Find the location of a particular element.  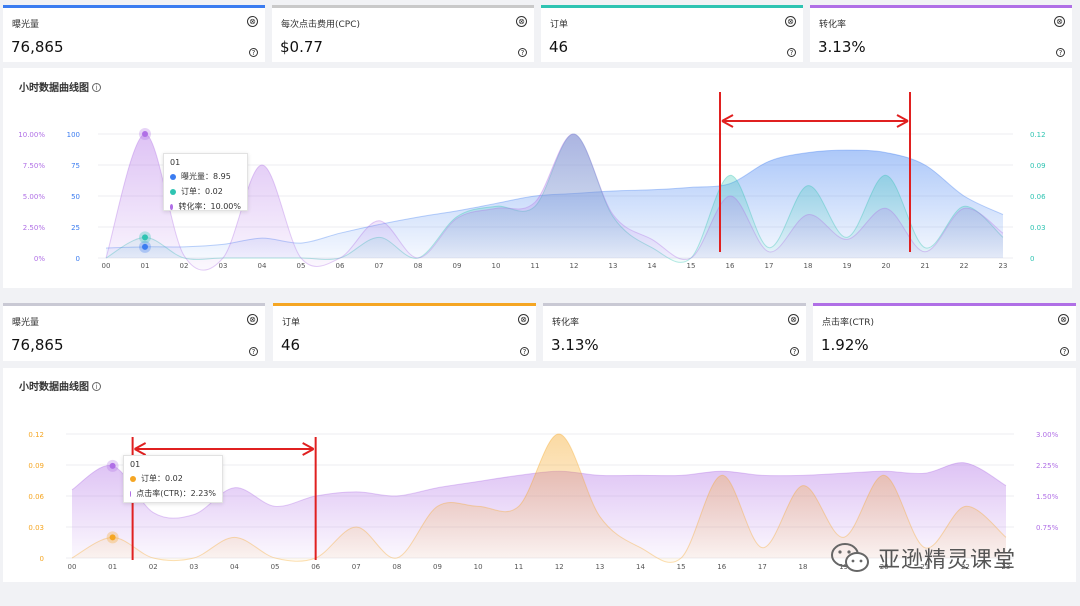

chart-tooltip: 01 订单： 0.02 点击率(CTR)： 2.23% is located at coordinates (173, 479).